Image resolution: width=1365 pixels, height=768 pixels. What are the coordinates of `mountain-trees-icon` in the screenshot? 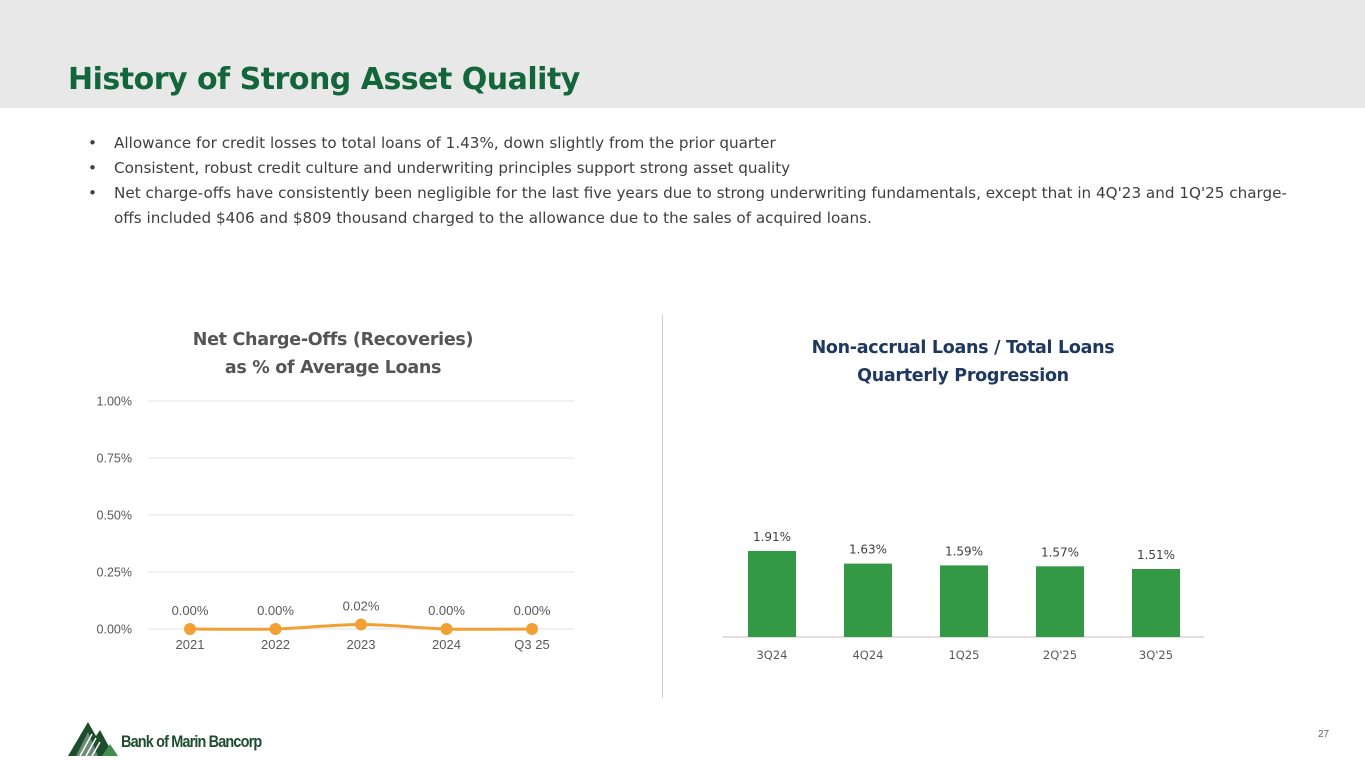 It's located at (93, 739).